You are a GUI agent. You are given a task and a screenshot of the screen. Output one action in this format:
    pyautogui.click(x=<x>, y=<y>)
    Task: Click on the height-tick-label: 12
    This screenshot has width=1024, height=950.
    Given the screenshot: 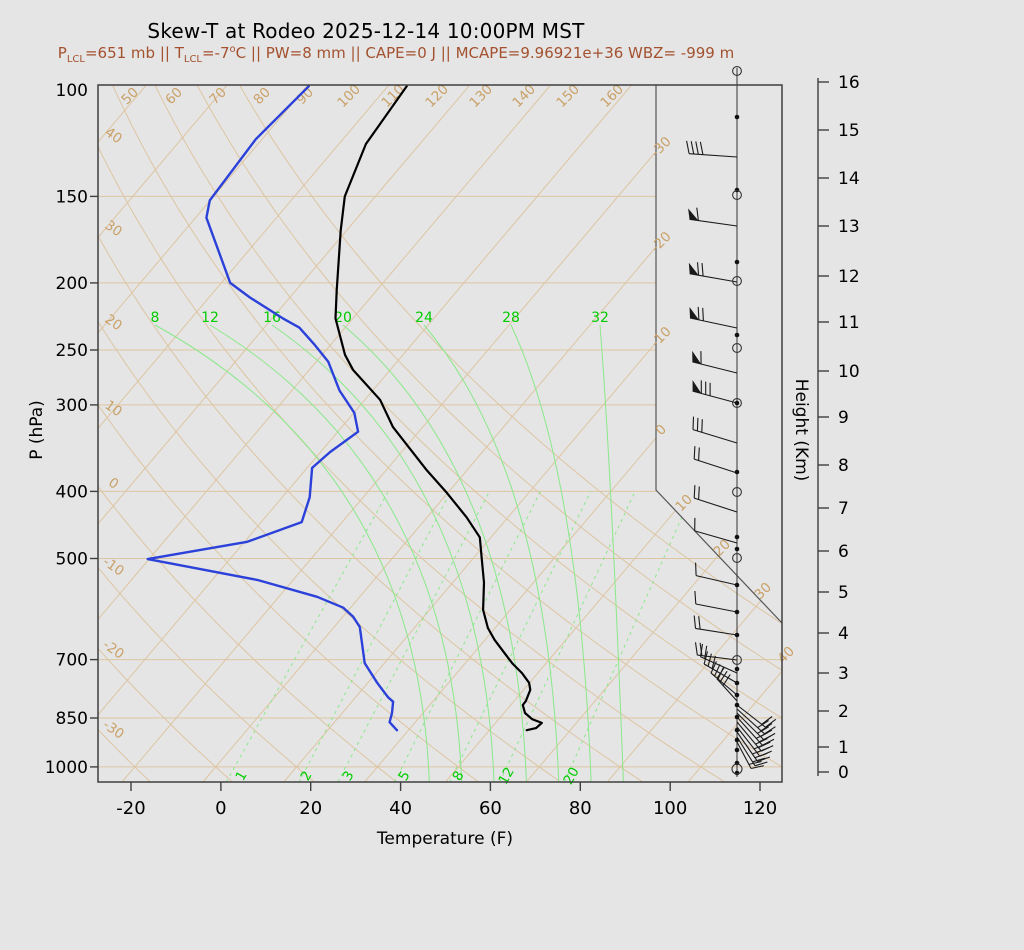 What is the action you would take?
    pyautogui.click(x=849, y=277)
    